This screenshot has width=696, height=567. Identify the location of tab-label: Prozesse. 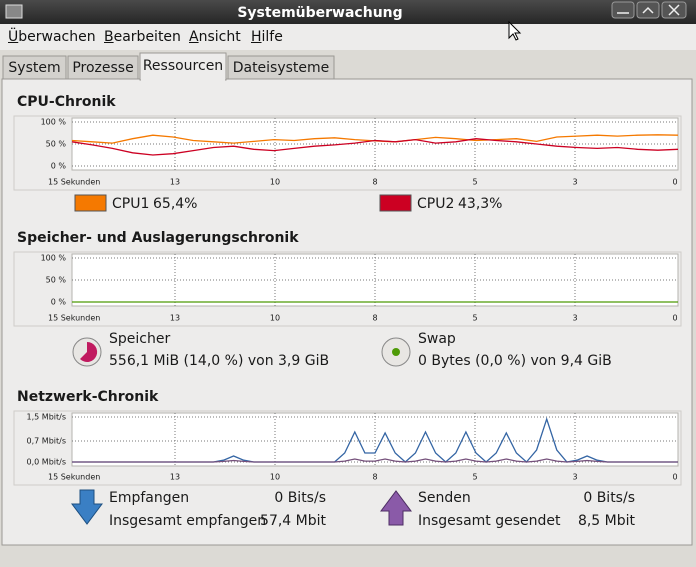
(102, 68).